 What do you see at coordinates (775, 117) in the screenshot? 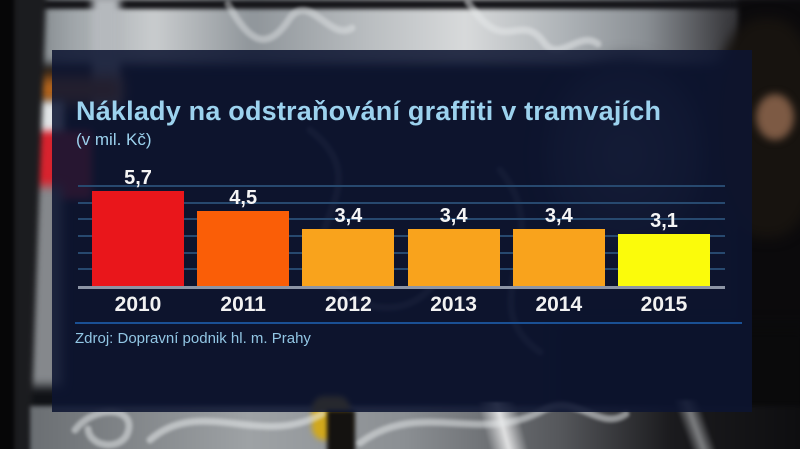
I see `person-ear` at bounding box center [775, 117].